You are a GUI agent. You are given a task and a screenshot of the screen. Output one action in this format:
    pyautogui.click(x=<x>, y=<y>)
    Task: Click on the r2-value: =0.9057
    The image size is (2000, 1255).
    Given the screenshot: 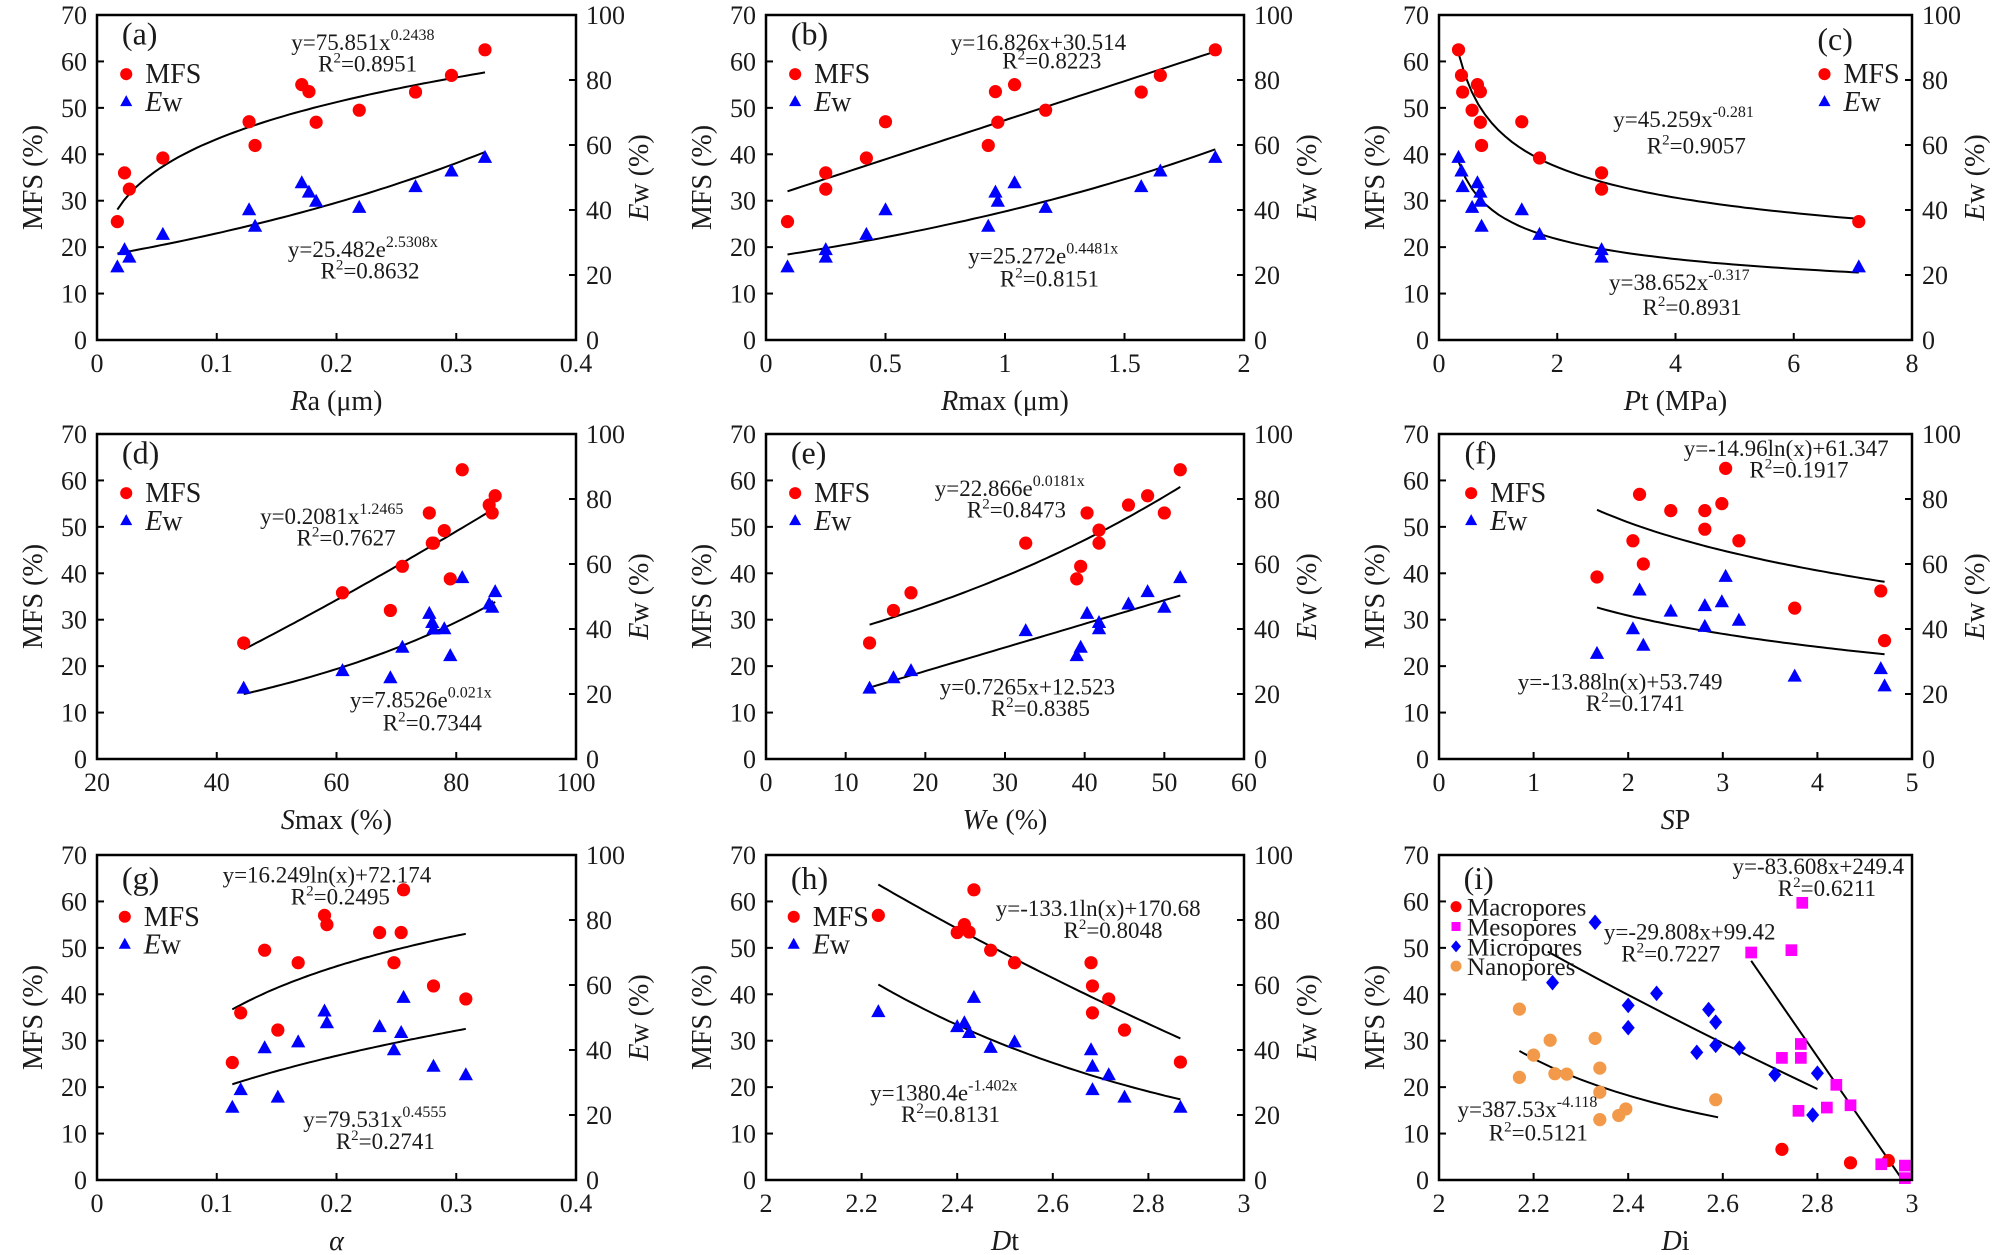 What is the action you would take?
    pyautogui.click(x=1708, y=145)
    